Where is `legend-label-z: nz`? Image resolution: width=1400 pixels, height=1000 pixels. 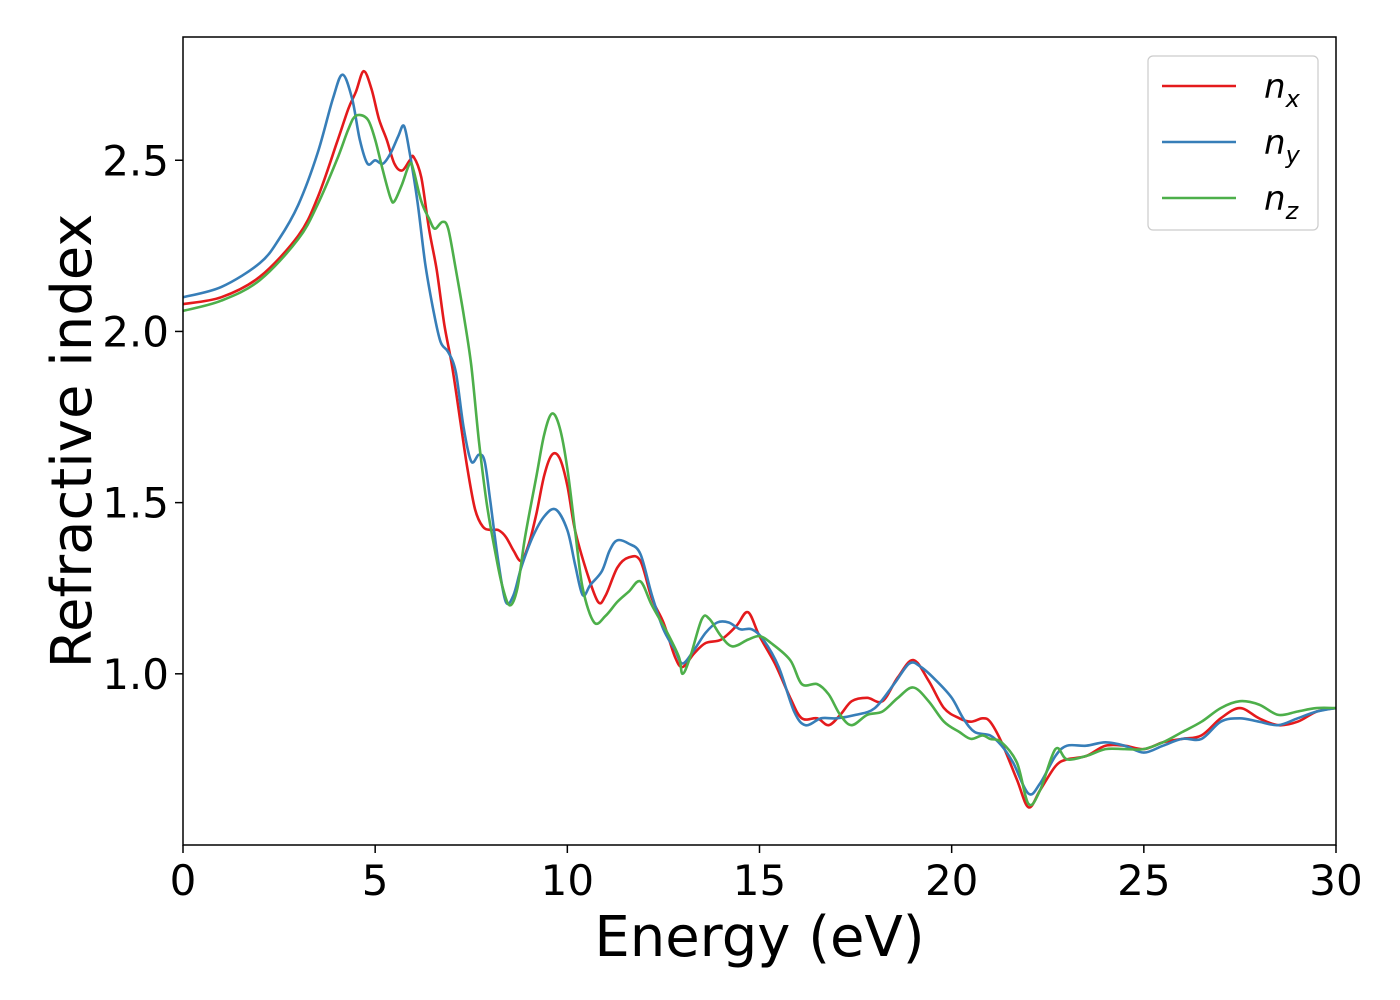 legend-label-z: nz is located at coordinates (1282, 202).